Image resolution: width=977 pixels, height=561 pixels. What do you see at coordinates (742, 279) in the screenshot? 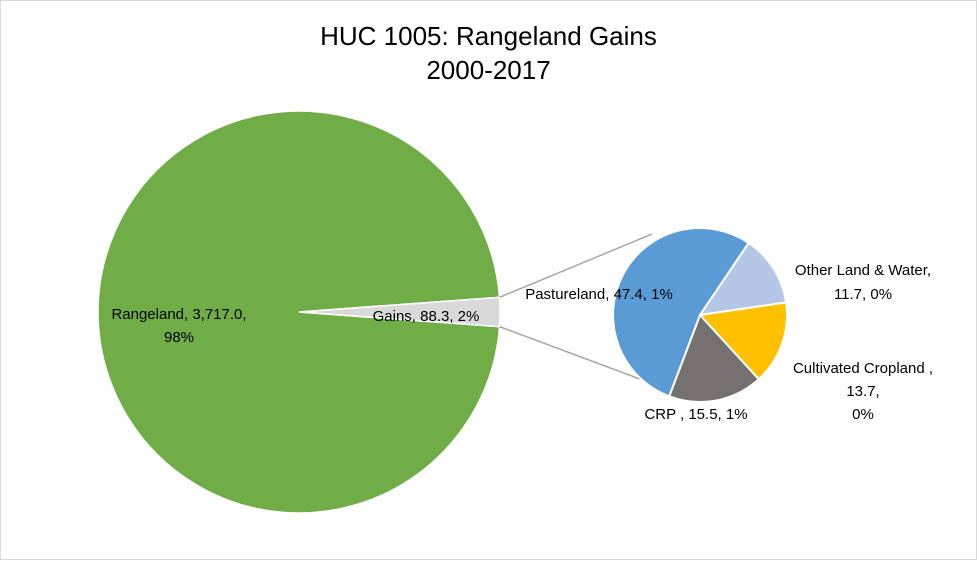
I see `pie-slice-other-land-and-water` at bounding box center [742, 279].